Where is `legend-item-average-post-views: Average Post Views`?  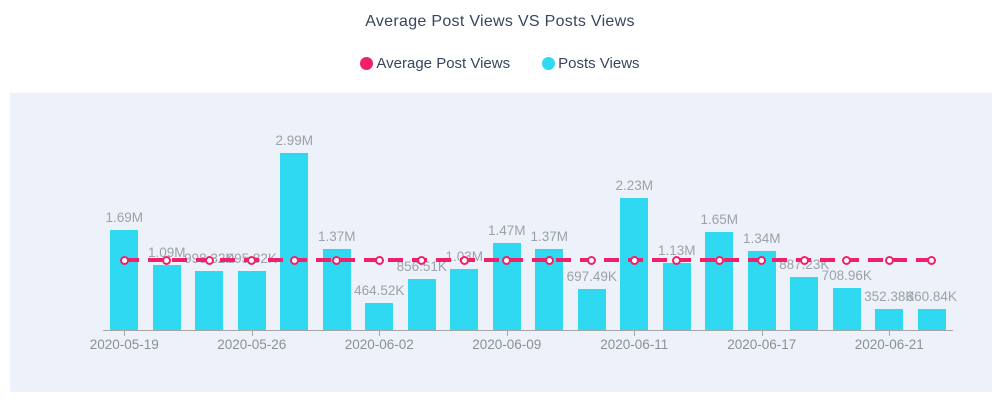 legend-item-average-post-views: Average Post Views is located at coordinates (435, 63).